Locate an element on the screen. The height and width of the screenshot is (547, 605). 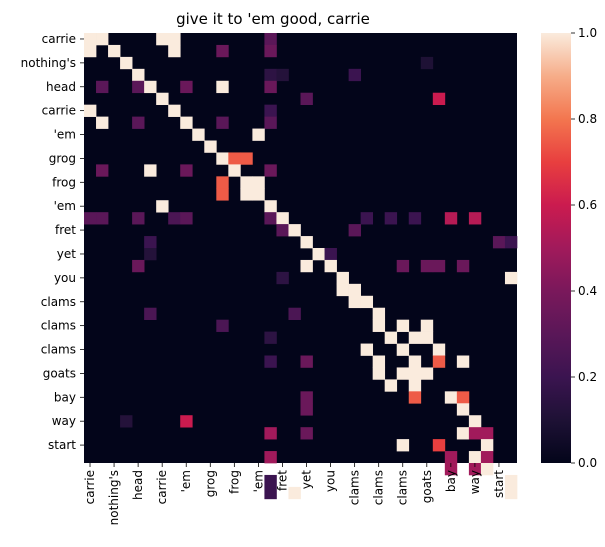
y-tick-label: fret is located at coordinates (65, 230).